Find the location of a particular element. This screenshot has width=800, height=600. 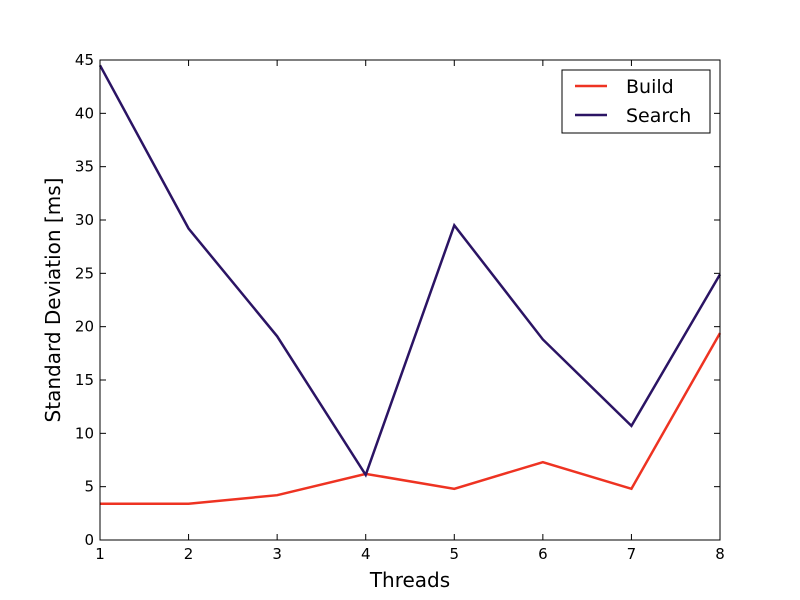

x-tick-label: 4 is located at coordinates (366, 554).